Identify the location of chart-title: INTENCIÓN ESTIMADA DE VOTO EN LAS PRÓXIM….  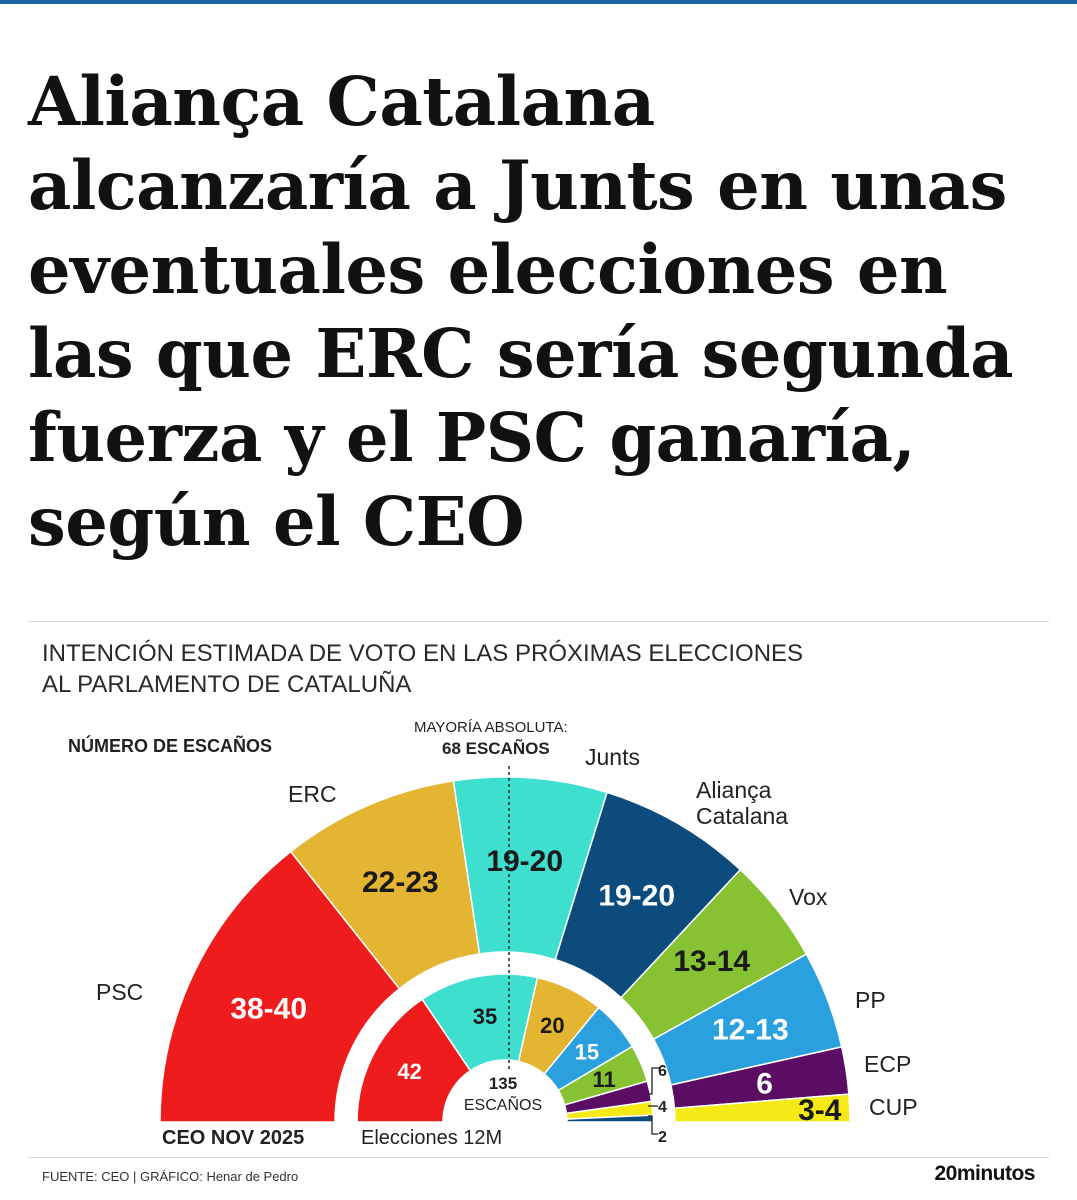
(422, 669).